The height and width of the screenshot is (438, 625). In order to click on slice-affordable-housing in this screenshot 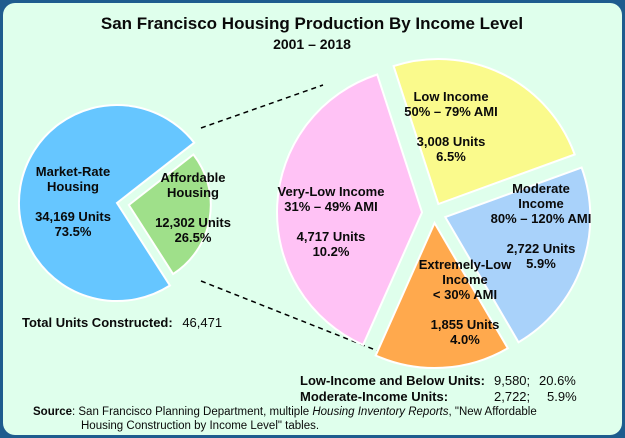, I will do `click(169, 214)`.